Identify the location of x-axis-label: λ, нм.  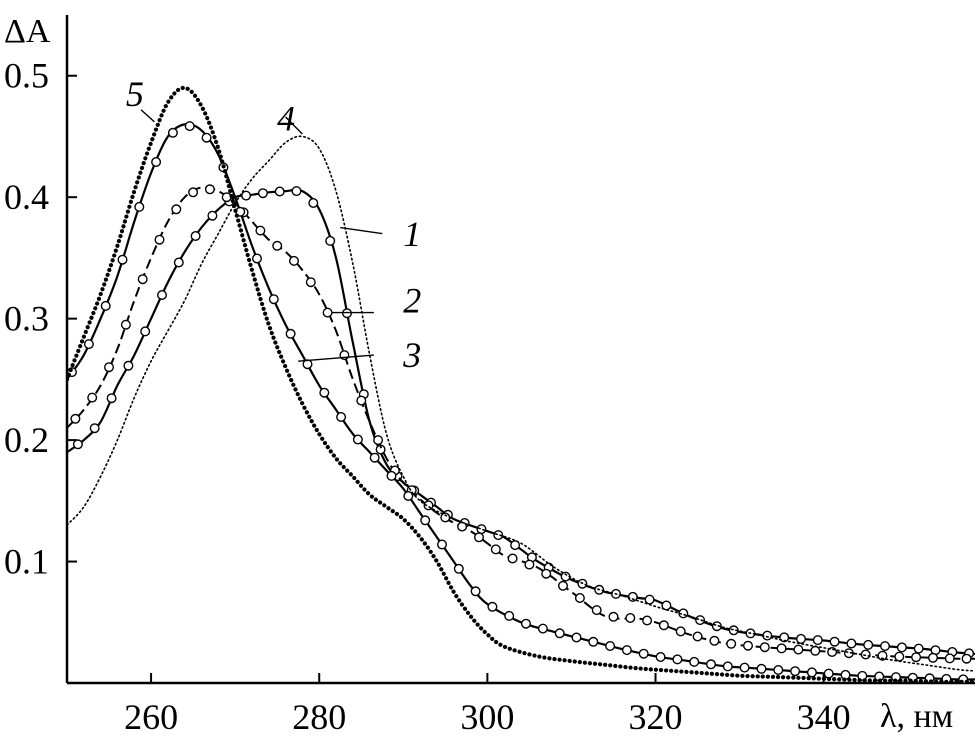
(916, 716).